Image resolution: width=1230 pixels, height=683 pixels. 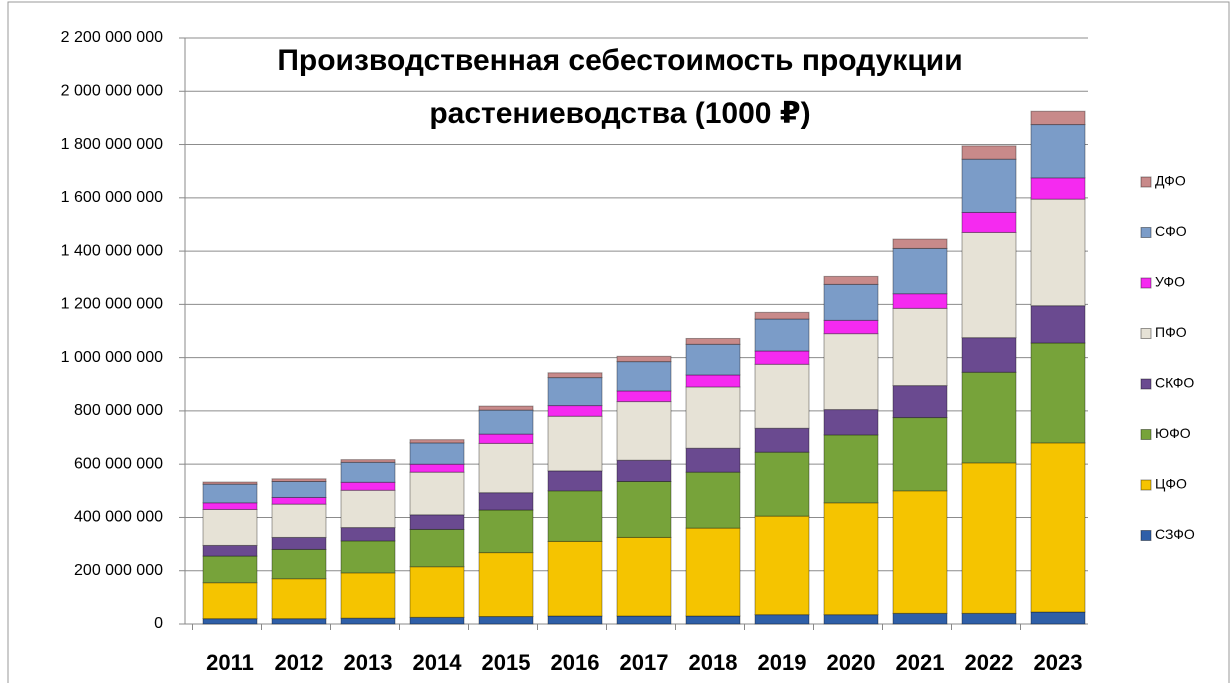 What do you see at coordinates (112, 197) in the screenshot?
I see `y-tick-label: 1 600 000 000` at bounding box center [112, 197].